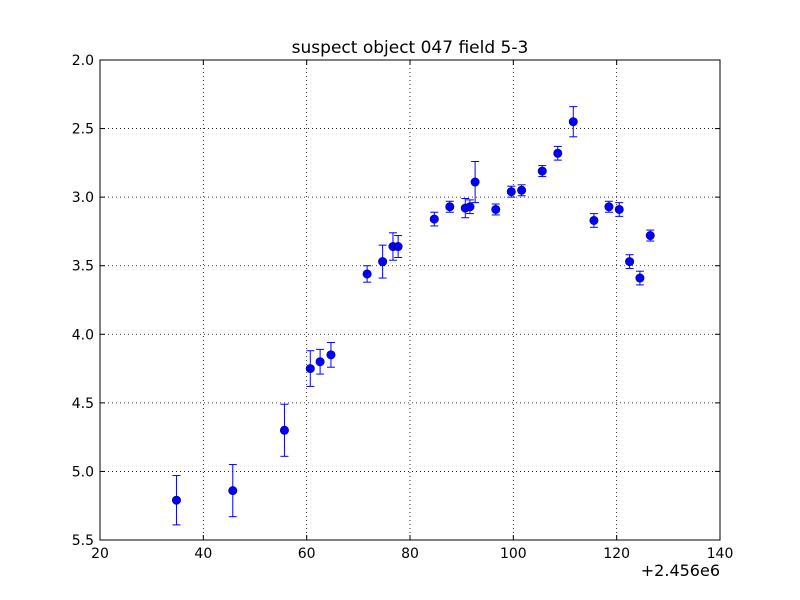 The height and width of the screenshot is (600, 800). Describe the element at coordinates (83, 130) in the screenshot. I see `y-tick-label: 2.5` at that location.